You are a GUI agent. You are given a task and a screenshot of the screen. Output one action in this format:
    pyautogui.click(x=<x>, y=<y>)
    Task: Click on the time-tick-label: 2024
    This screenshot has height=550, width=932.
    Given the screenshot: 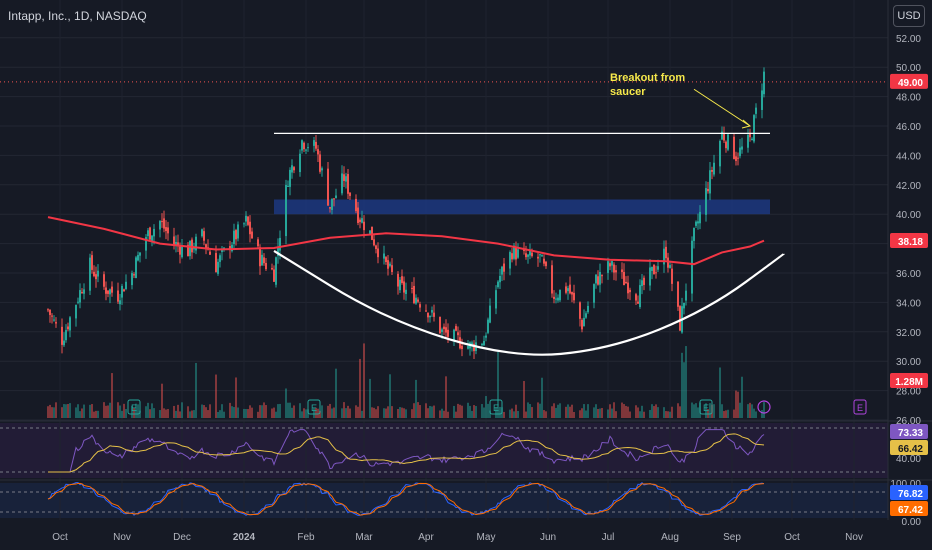 What is the action you would take?
    pyautogui.click(x=244, y=537)
    